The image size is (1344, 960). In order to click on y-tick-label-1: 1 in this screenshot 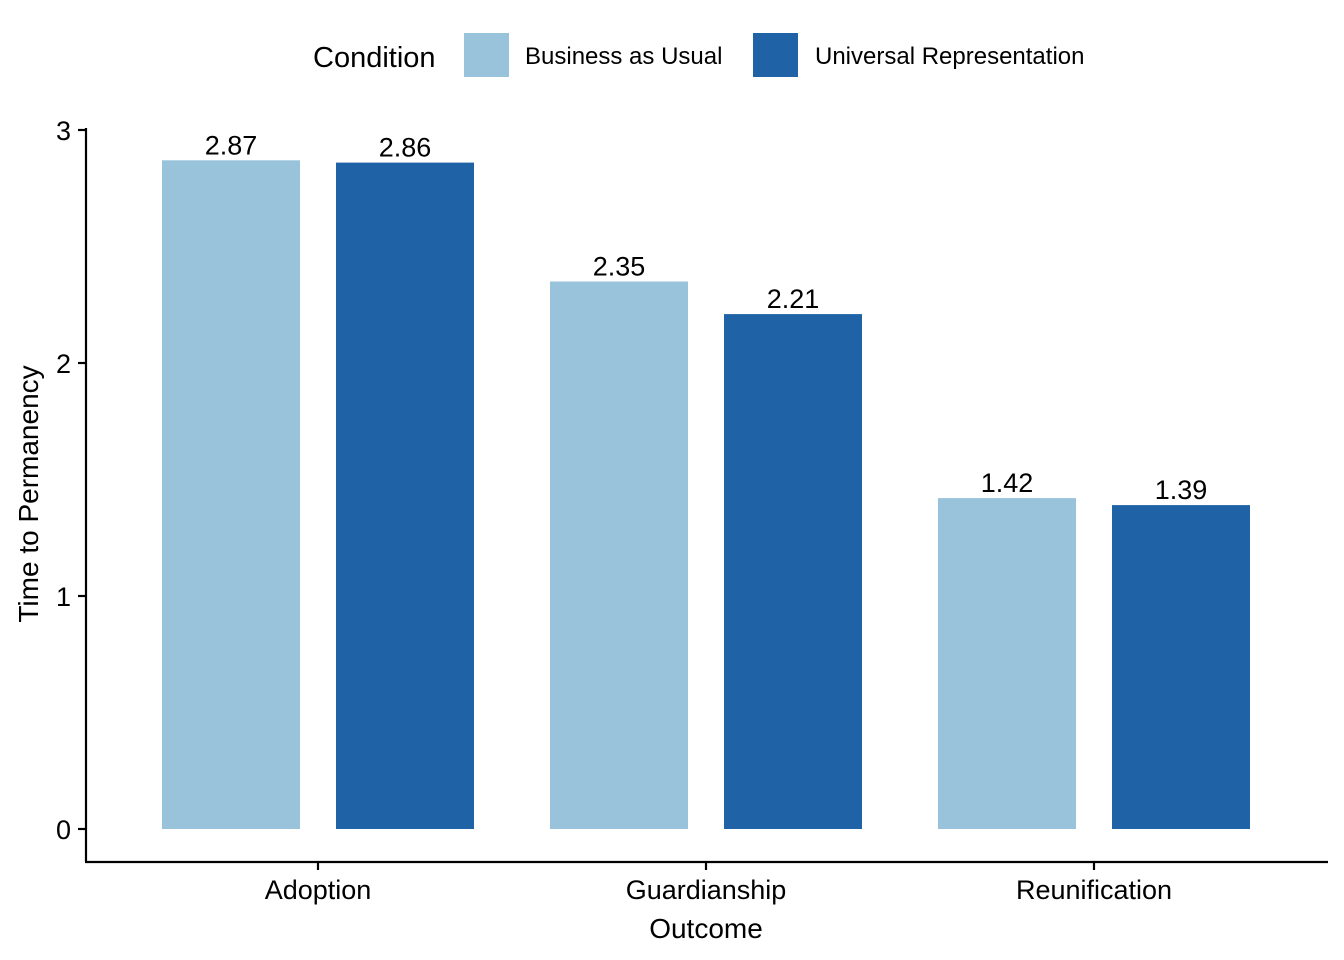, I will do `click(63, 597)`.